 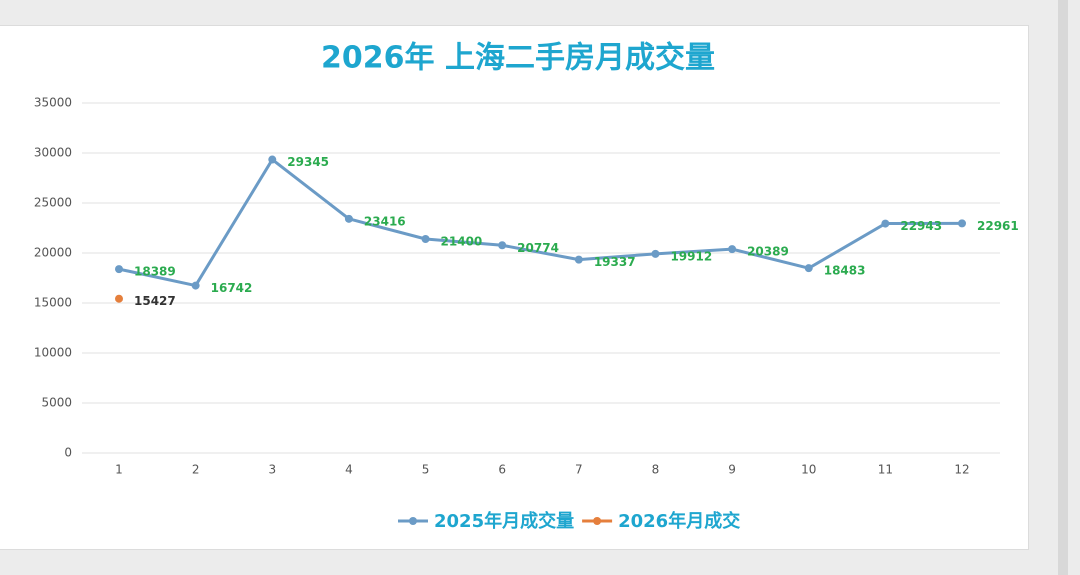 What do you see at coordinates (615, 262) in the screenshot?
I see `data-label: 19337` at bounding box center [615, 262].